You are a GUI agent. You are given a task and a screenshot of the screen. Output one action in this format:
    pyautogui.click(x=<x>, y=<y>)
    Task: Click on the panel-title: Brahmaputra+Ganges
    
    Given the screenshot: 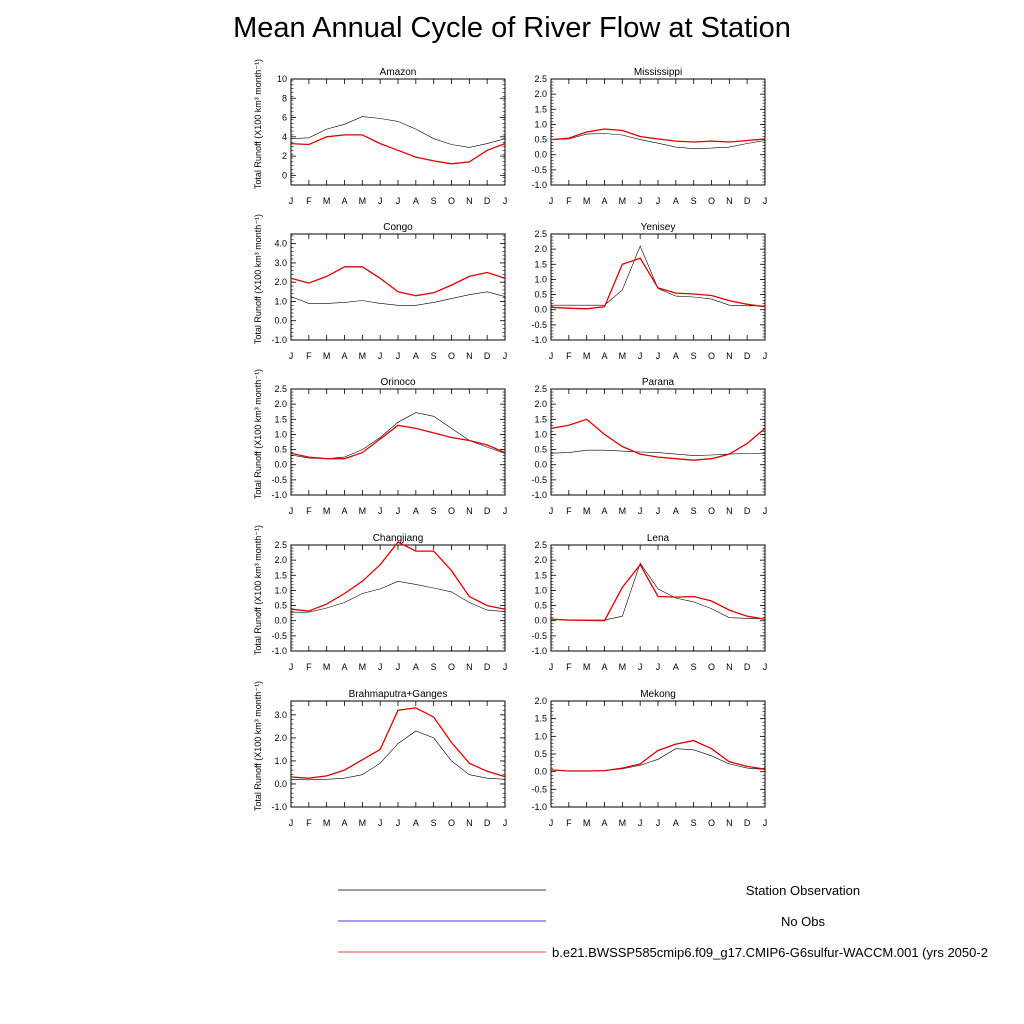 What is the action you would take?
    pyautogui.click(x=398, y=694)
    